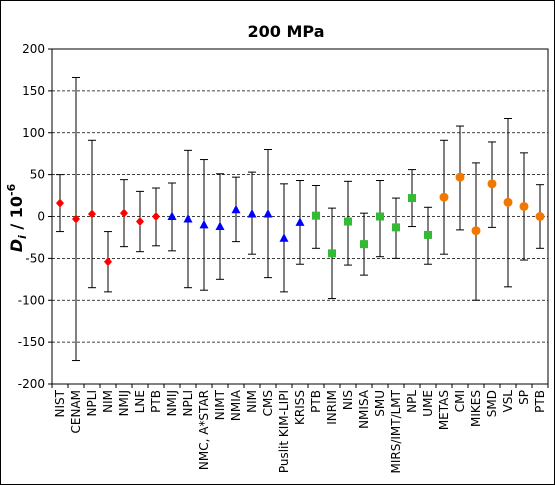 This screenshot has width=555, height=485. Describe the element at coordinates (286, 31) in the screenshot. I see `chart-title: 200 MPa` at that location.